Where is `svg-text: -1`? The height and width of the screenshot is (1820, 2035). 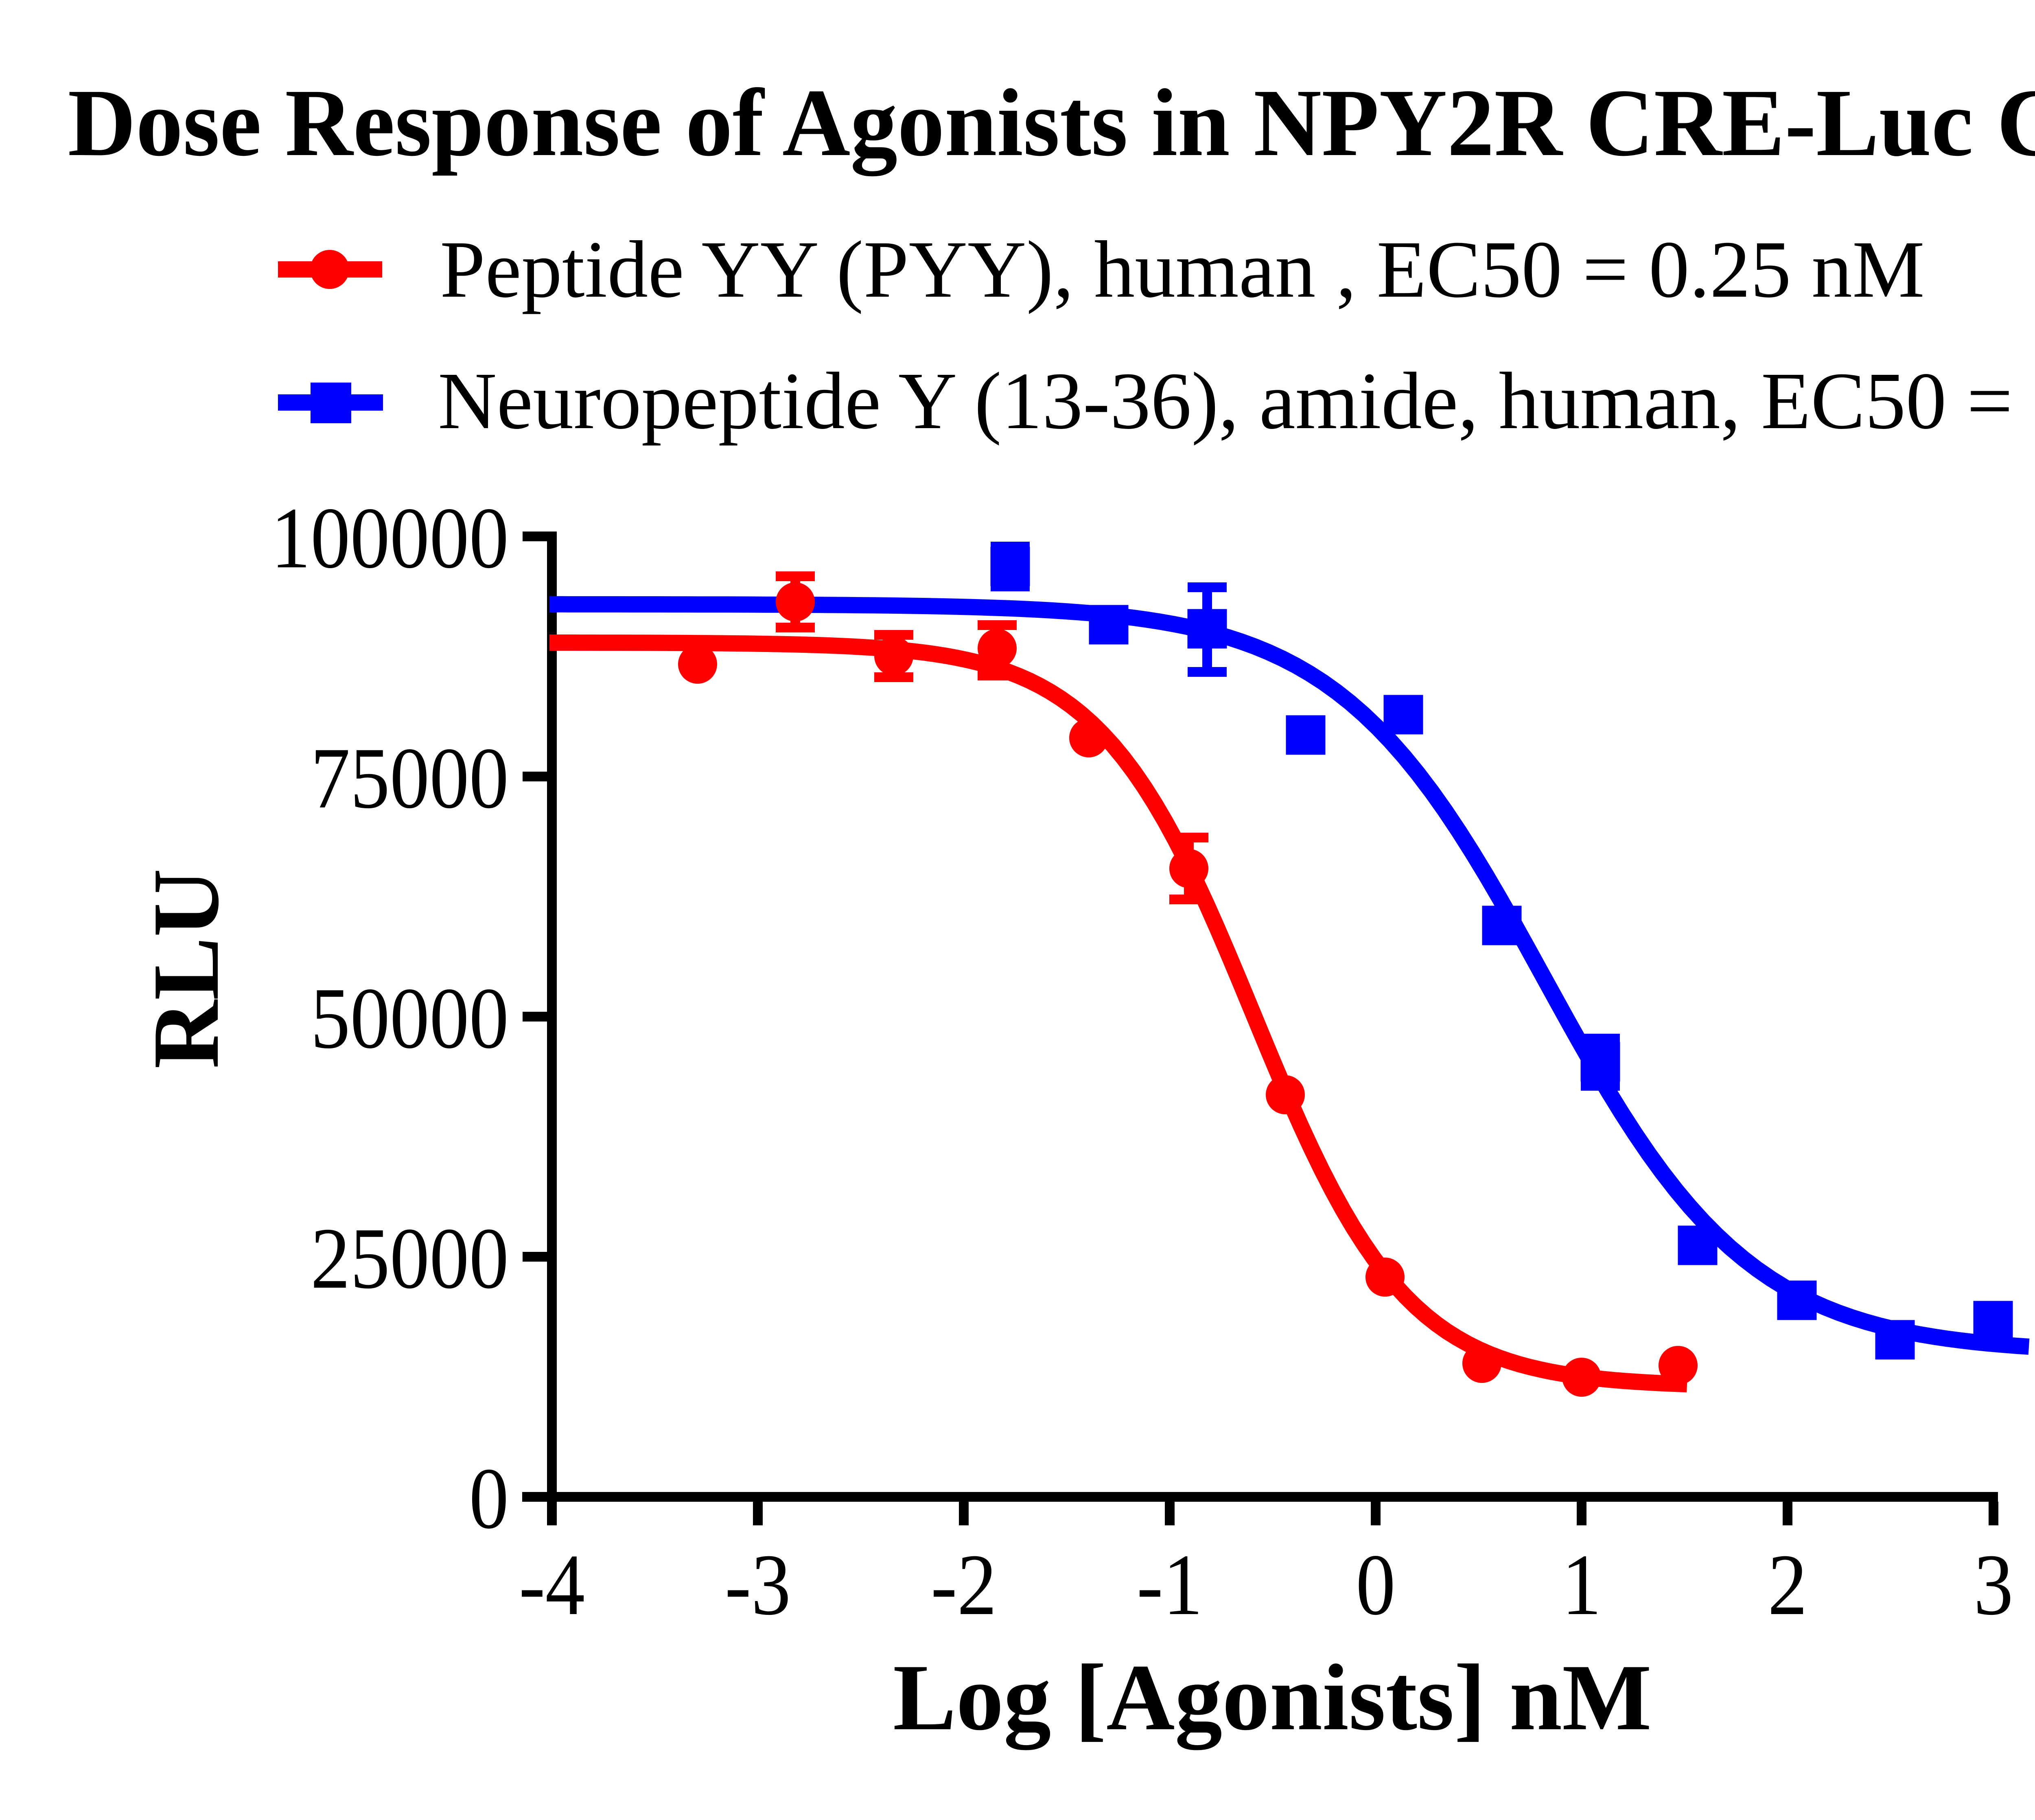 svg-text: -1 is located at coordinates (1170, 1585).